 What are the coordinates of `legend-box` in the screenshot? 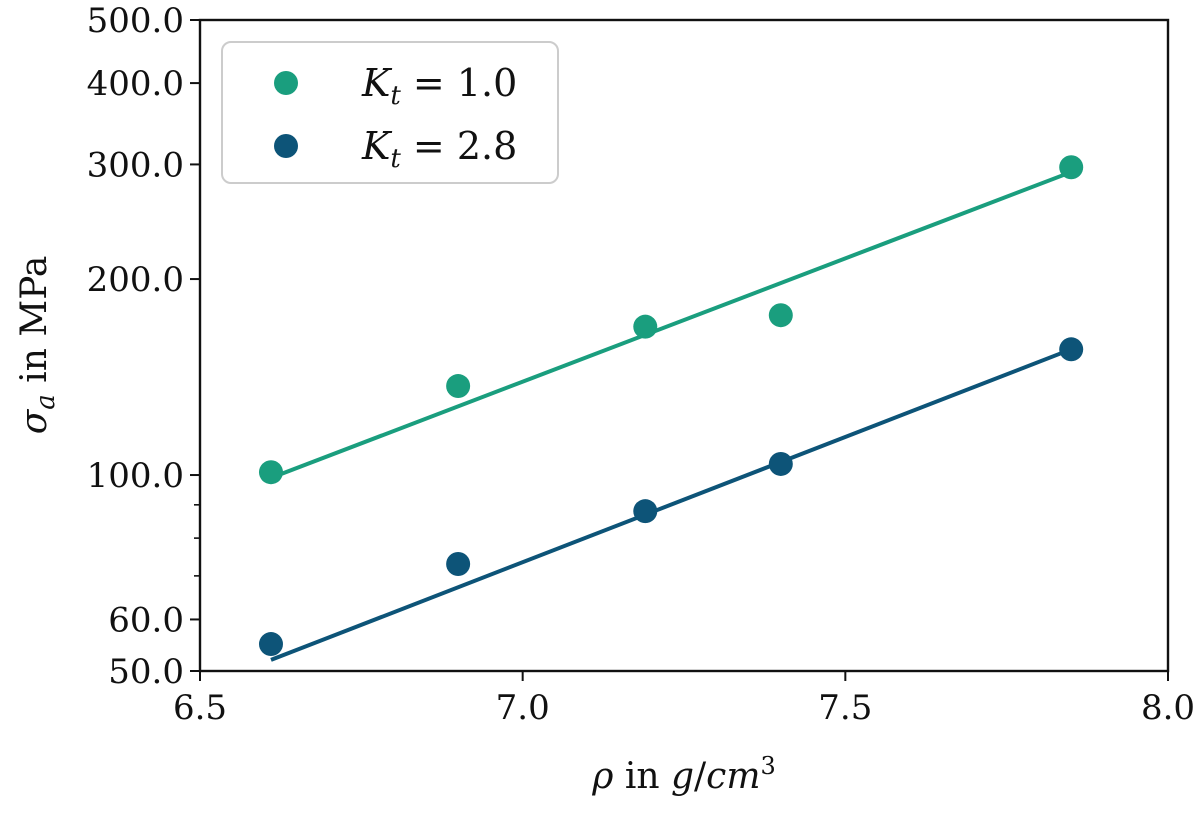 It's located at (390, 112).